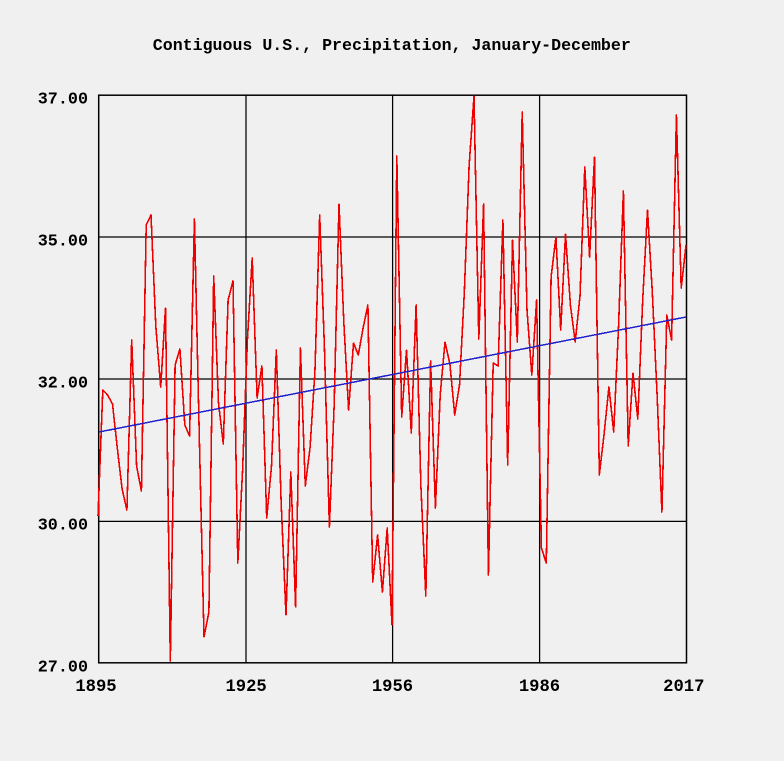 The image size is (784, 761). I want to click on svg-text: 1986, so click(539, 687).